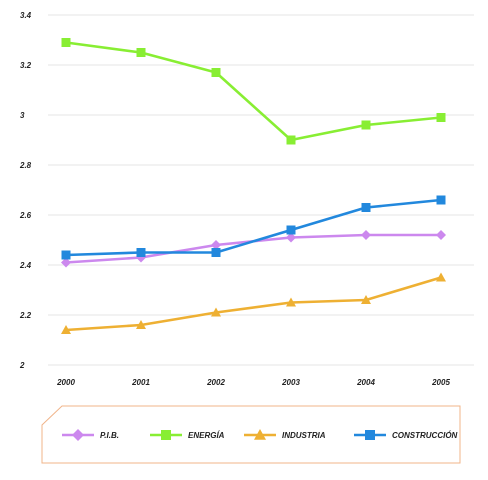 The width and height of the screenshot is (488, 480). Describe the element at coordinates (290, 382) in the screenshot. I see `x-tick-label: 2003` at that location.